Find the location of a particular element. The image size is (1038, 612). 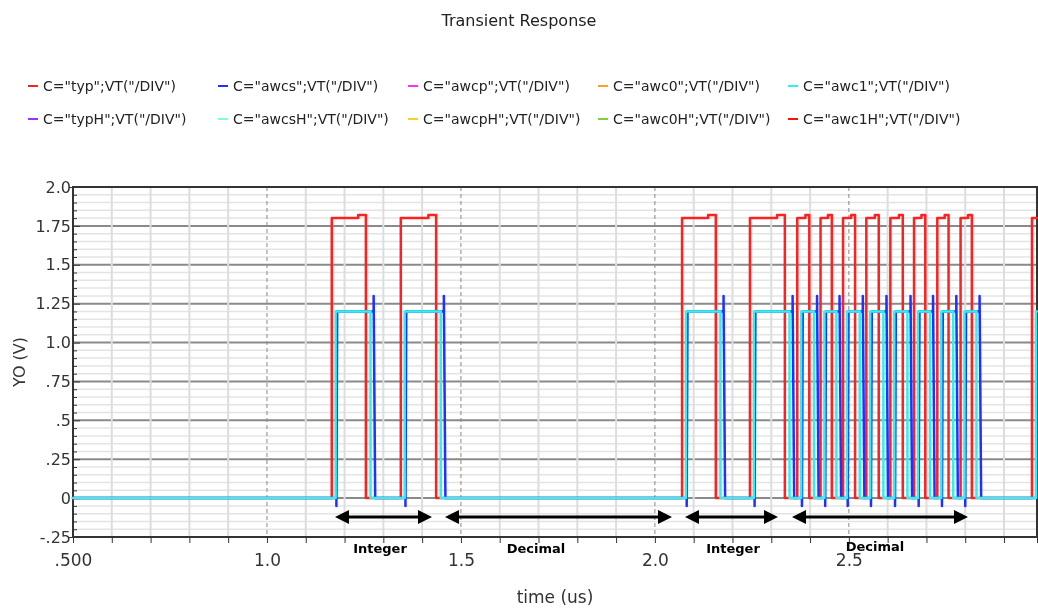

legend-label: C="awcsH";VT("/DIV") is located at coordinates (311, 119).